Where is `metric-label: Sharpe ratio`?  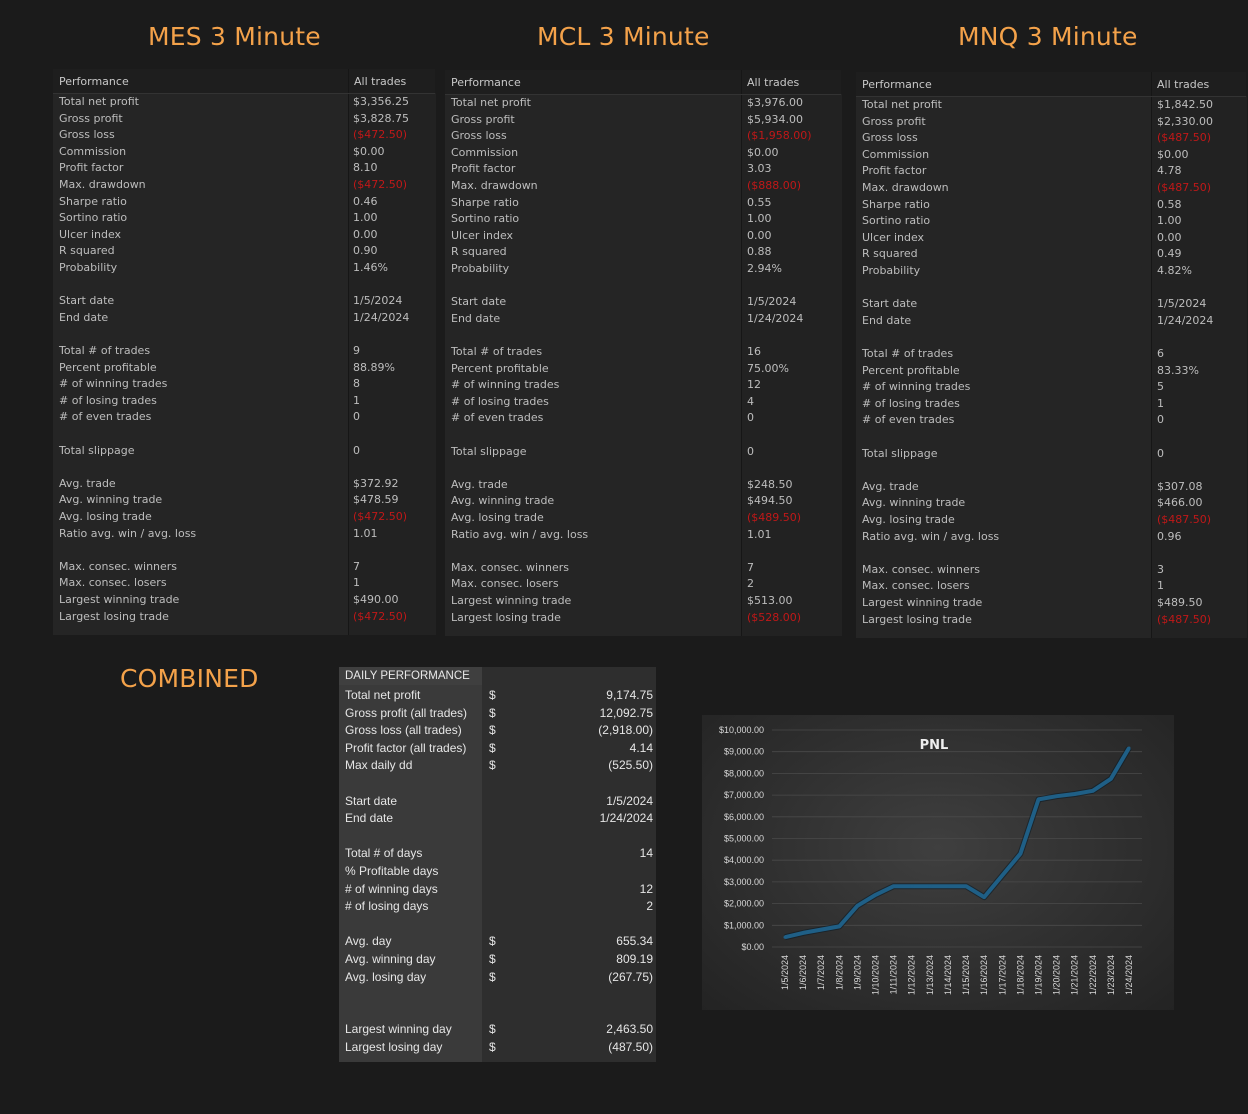
metric-label: Sharpe ratio is located at coordinates (485, 202).